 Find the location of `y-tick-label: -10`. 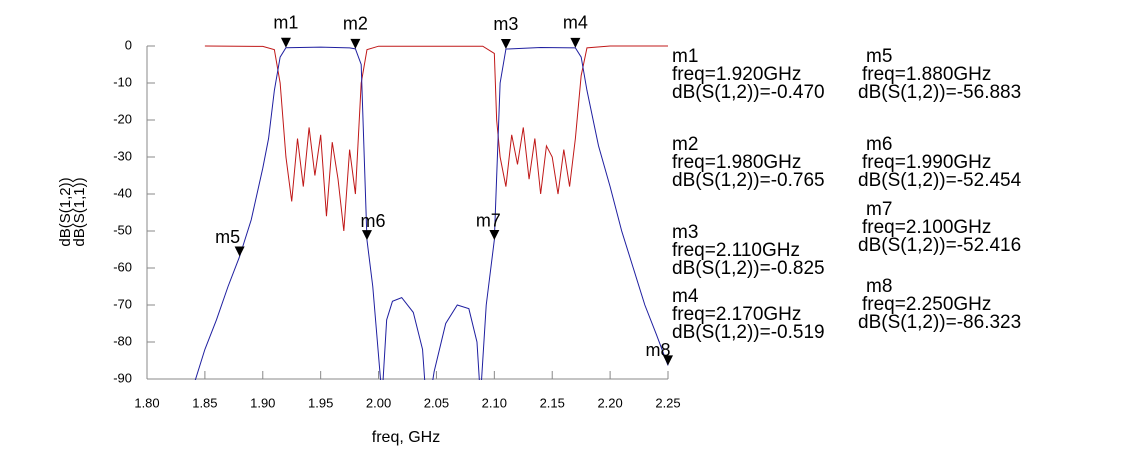

y-tick-label: -10 is located at coordinates (122, 81).